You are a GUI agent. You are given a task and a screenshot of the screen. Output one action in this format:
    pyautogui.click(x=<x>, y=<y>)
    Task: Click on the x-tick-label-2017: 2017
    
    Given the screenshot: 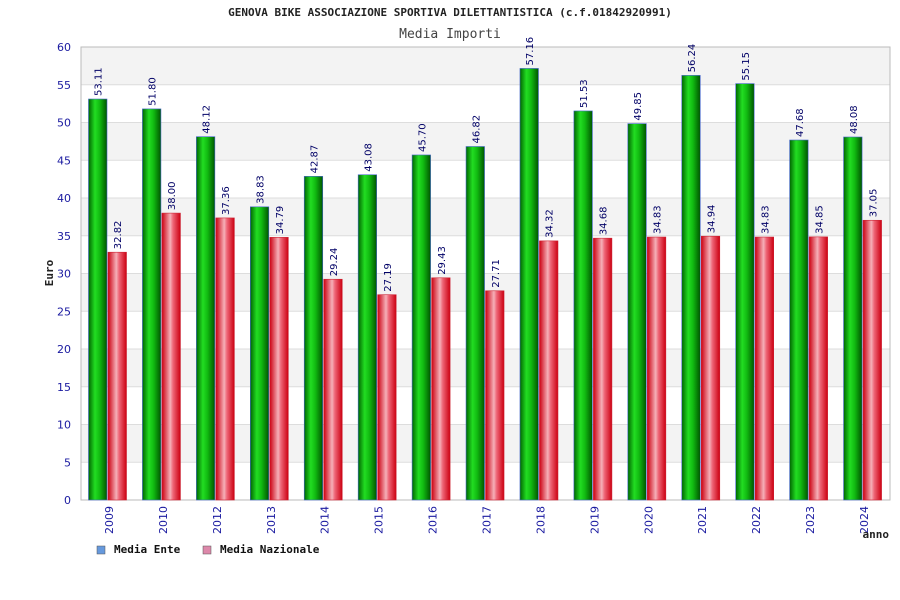 What is the action you would take?
    pyautogui.click(x=487, y=520)
    